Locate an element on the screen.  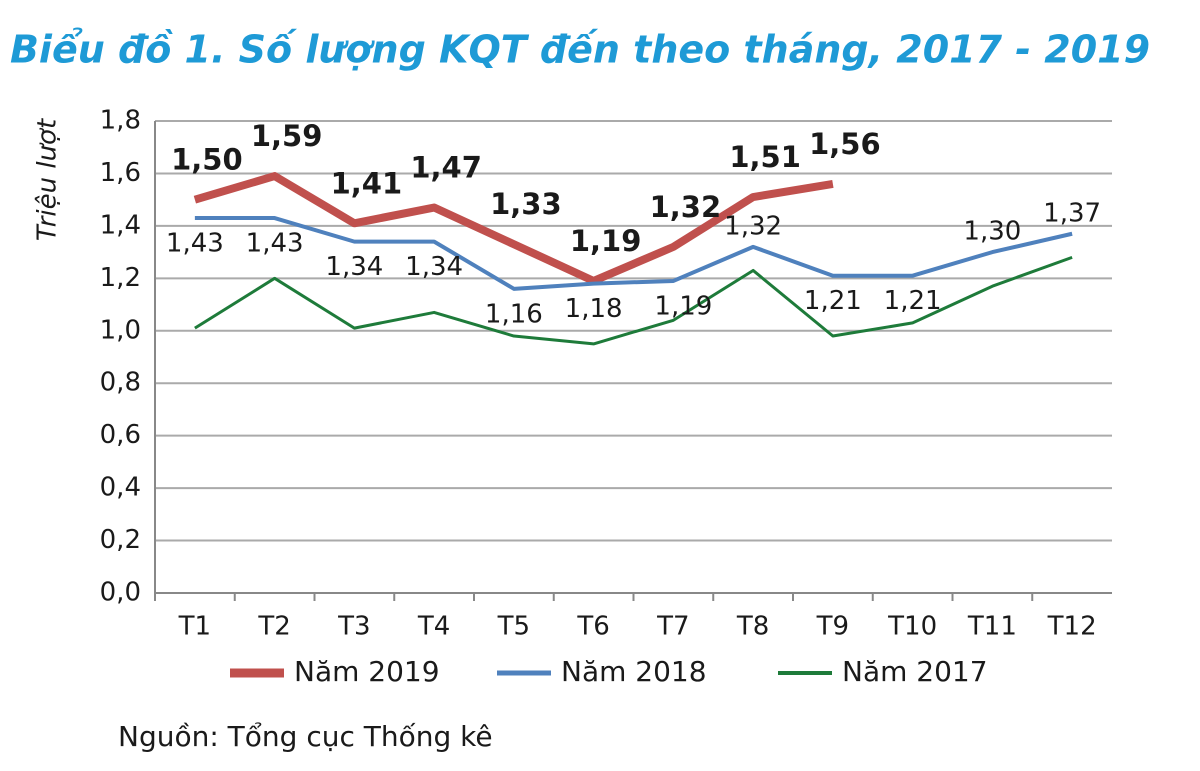
y-tick-label: 0,6 is located at coordinates (120, 435).